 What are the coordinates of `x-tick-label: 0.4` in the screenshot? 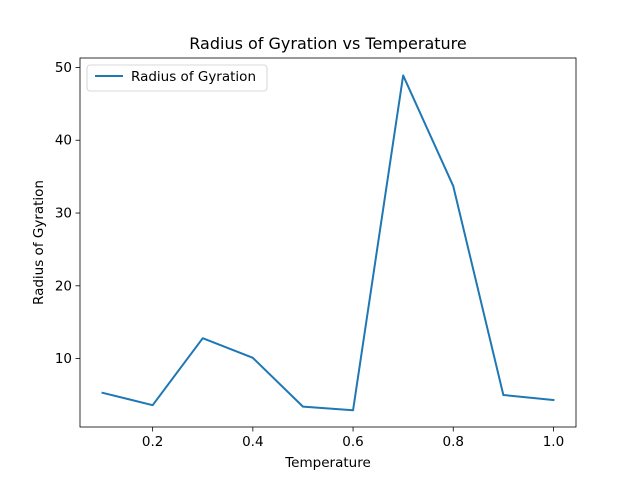 It's located at (252, 442).